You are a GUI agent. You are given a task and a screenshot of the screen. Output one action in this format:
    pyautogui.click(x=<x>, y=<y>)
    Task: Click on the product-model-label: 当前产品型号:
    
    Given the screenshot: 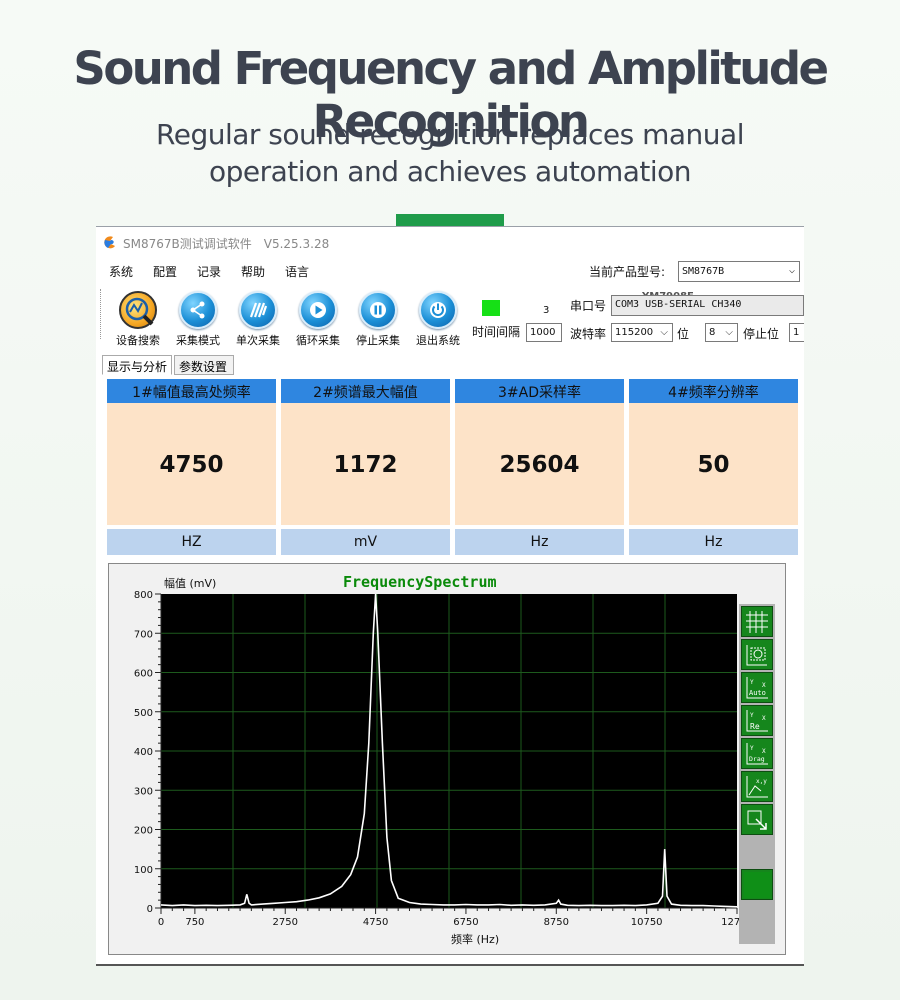 What is the action you would take?
    pyautogui.click(x=627, y=272)
    